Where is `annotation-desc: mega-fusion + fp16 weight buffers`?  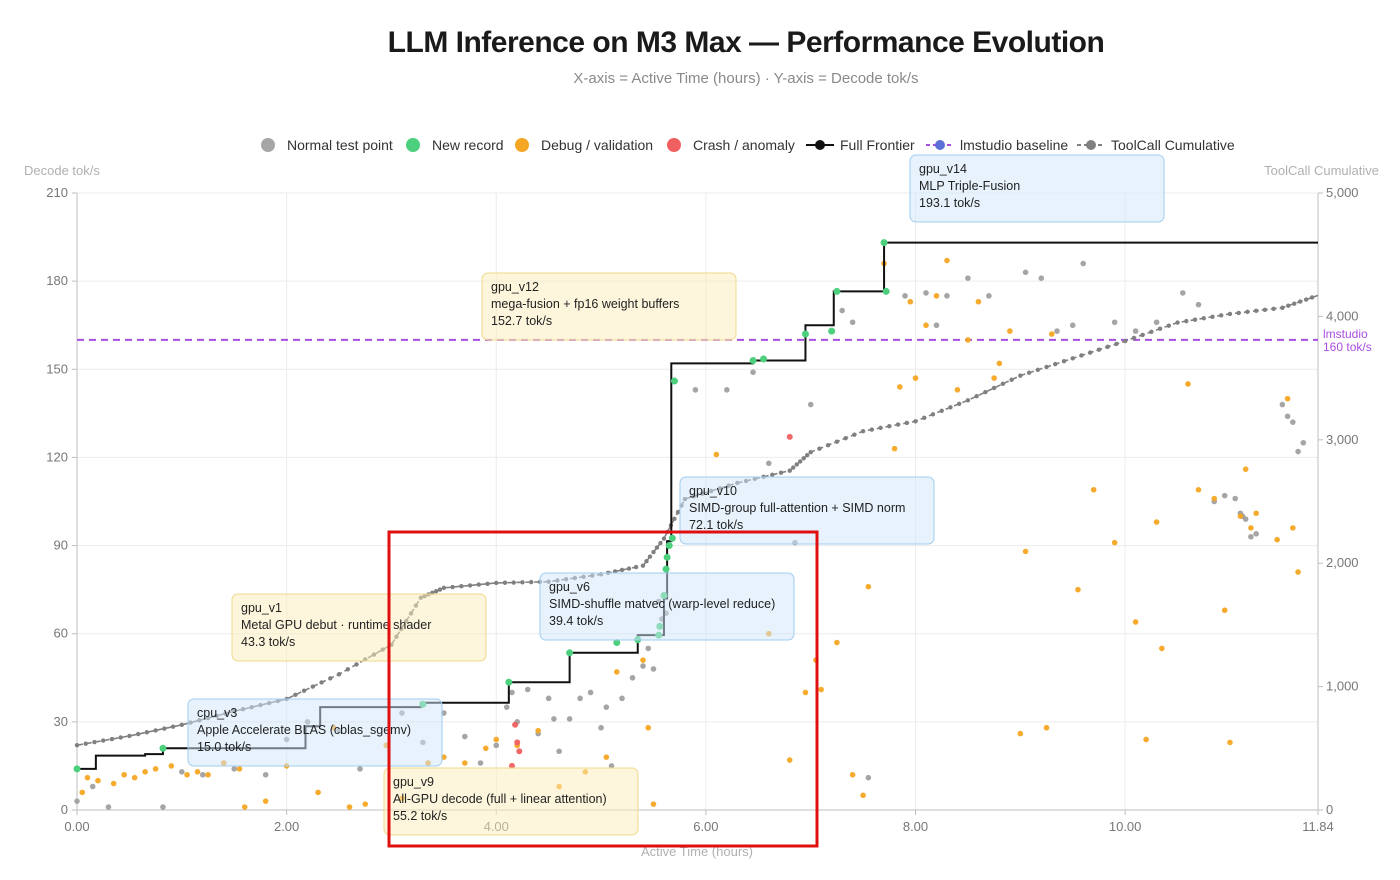
annotation-desc: mega-fusion + fp16 weight buffers is located at coordinates (585, 304).